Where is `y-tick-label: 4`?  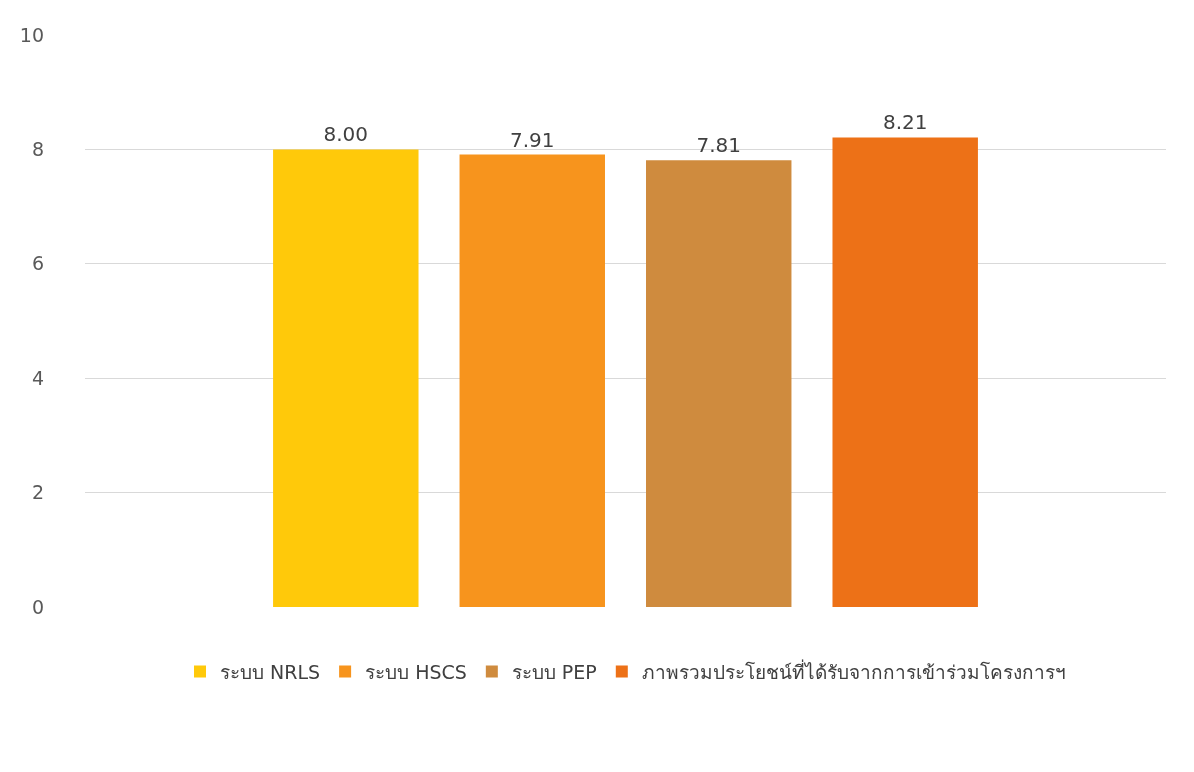 y-tick-label: 4 is located at coordinates (37, 377).